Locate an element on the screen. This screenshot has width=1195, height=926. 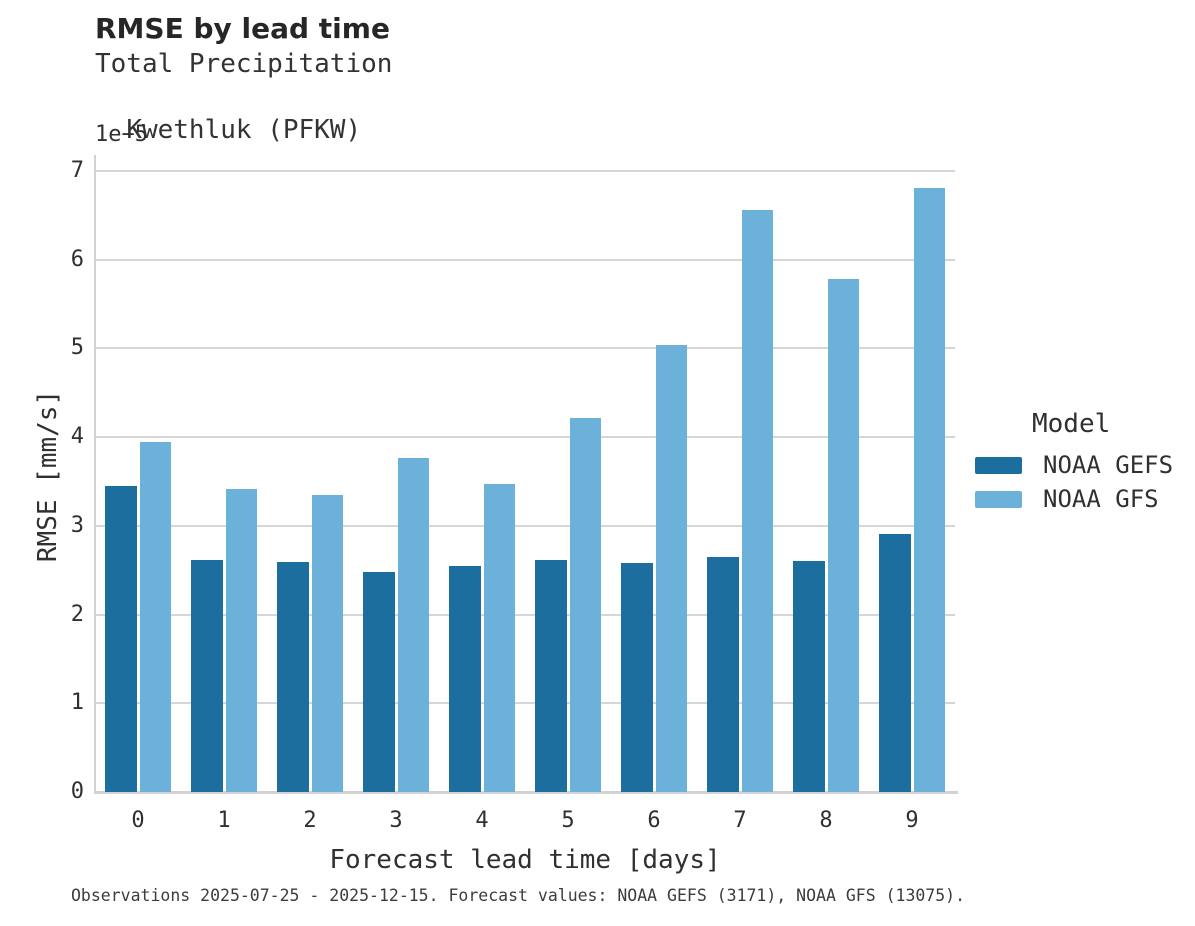
chart-title: RMSE by lead time is located at coordinates (242, 28).